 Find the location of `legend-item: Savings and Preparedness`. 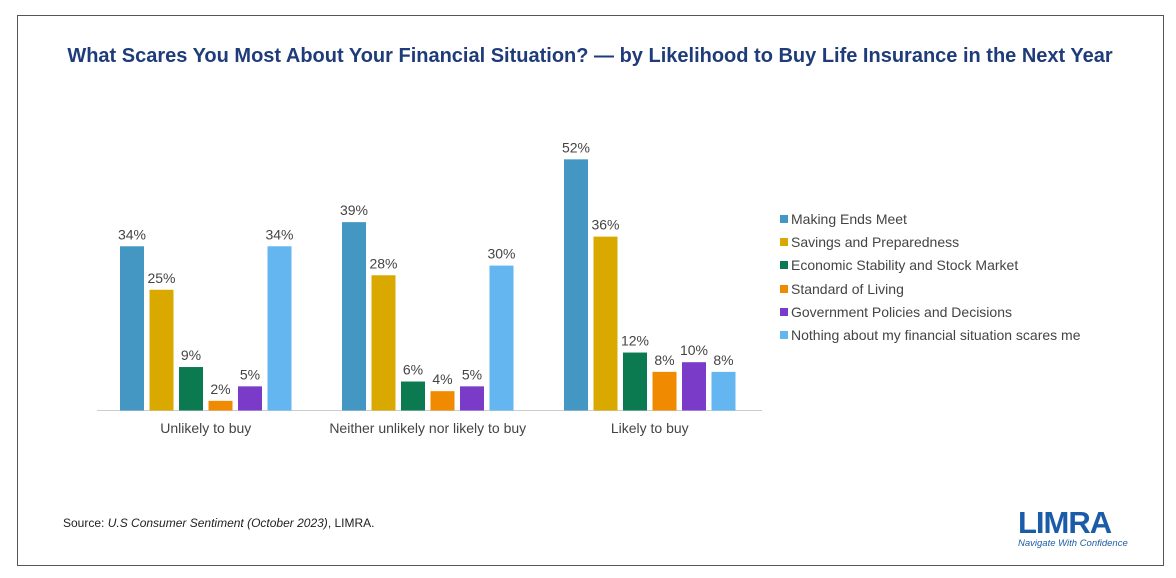

legend-item: Savings and Preparedness is located at coordinates (930, 241).